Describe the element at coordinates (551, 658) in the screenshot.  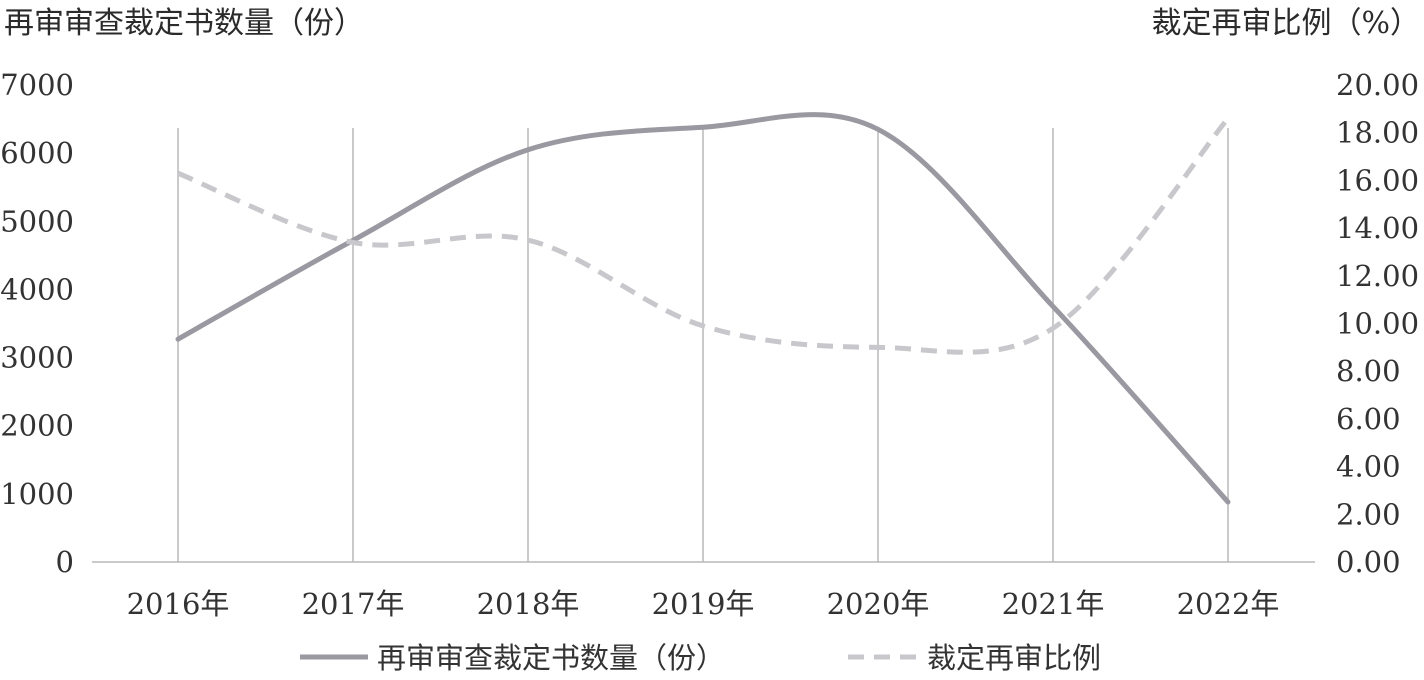
I see `legend-label-count: 再审审查裁定书数量（份）` at that location.